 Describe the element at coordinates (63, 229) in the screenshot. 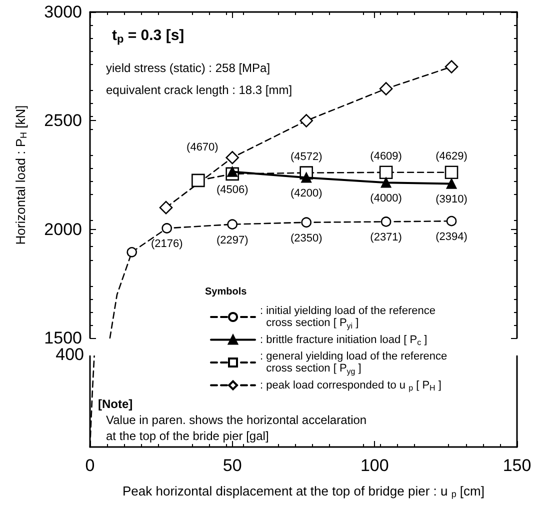

I see `y-tick-label: 2000` at that location.